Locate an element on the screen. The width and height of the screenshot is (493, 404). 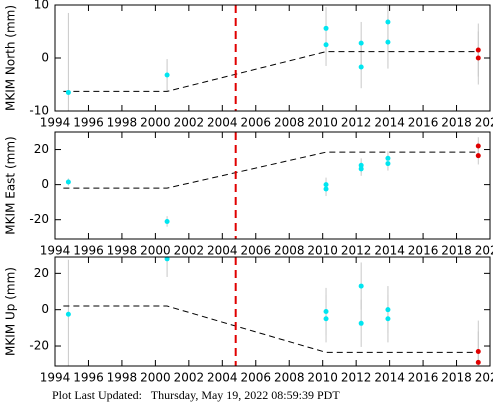
y-tick-label: 10 is located at coordinates (41, 6).